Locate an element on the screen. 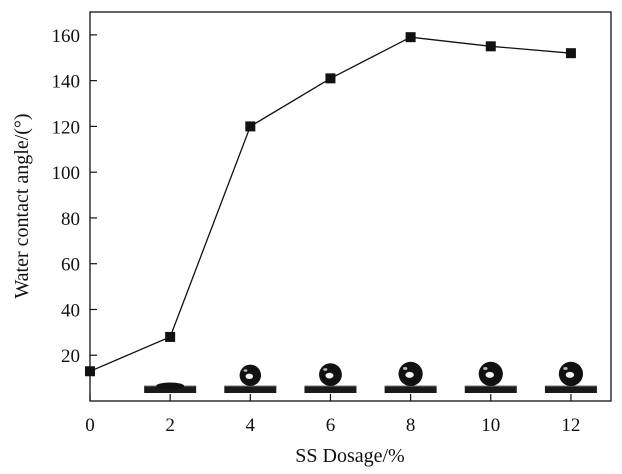 The image size is (622, 474). x-tick-label: 12 is located at coordinates (570, 425).